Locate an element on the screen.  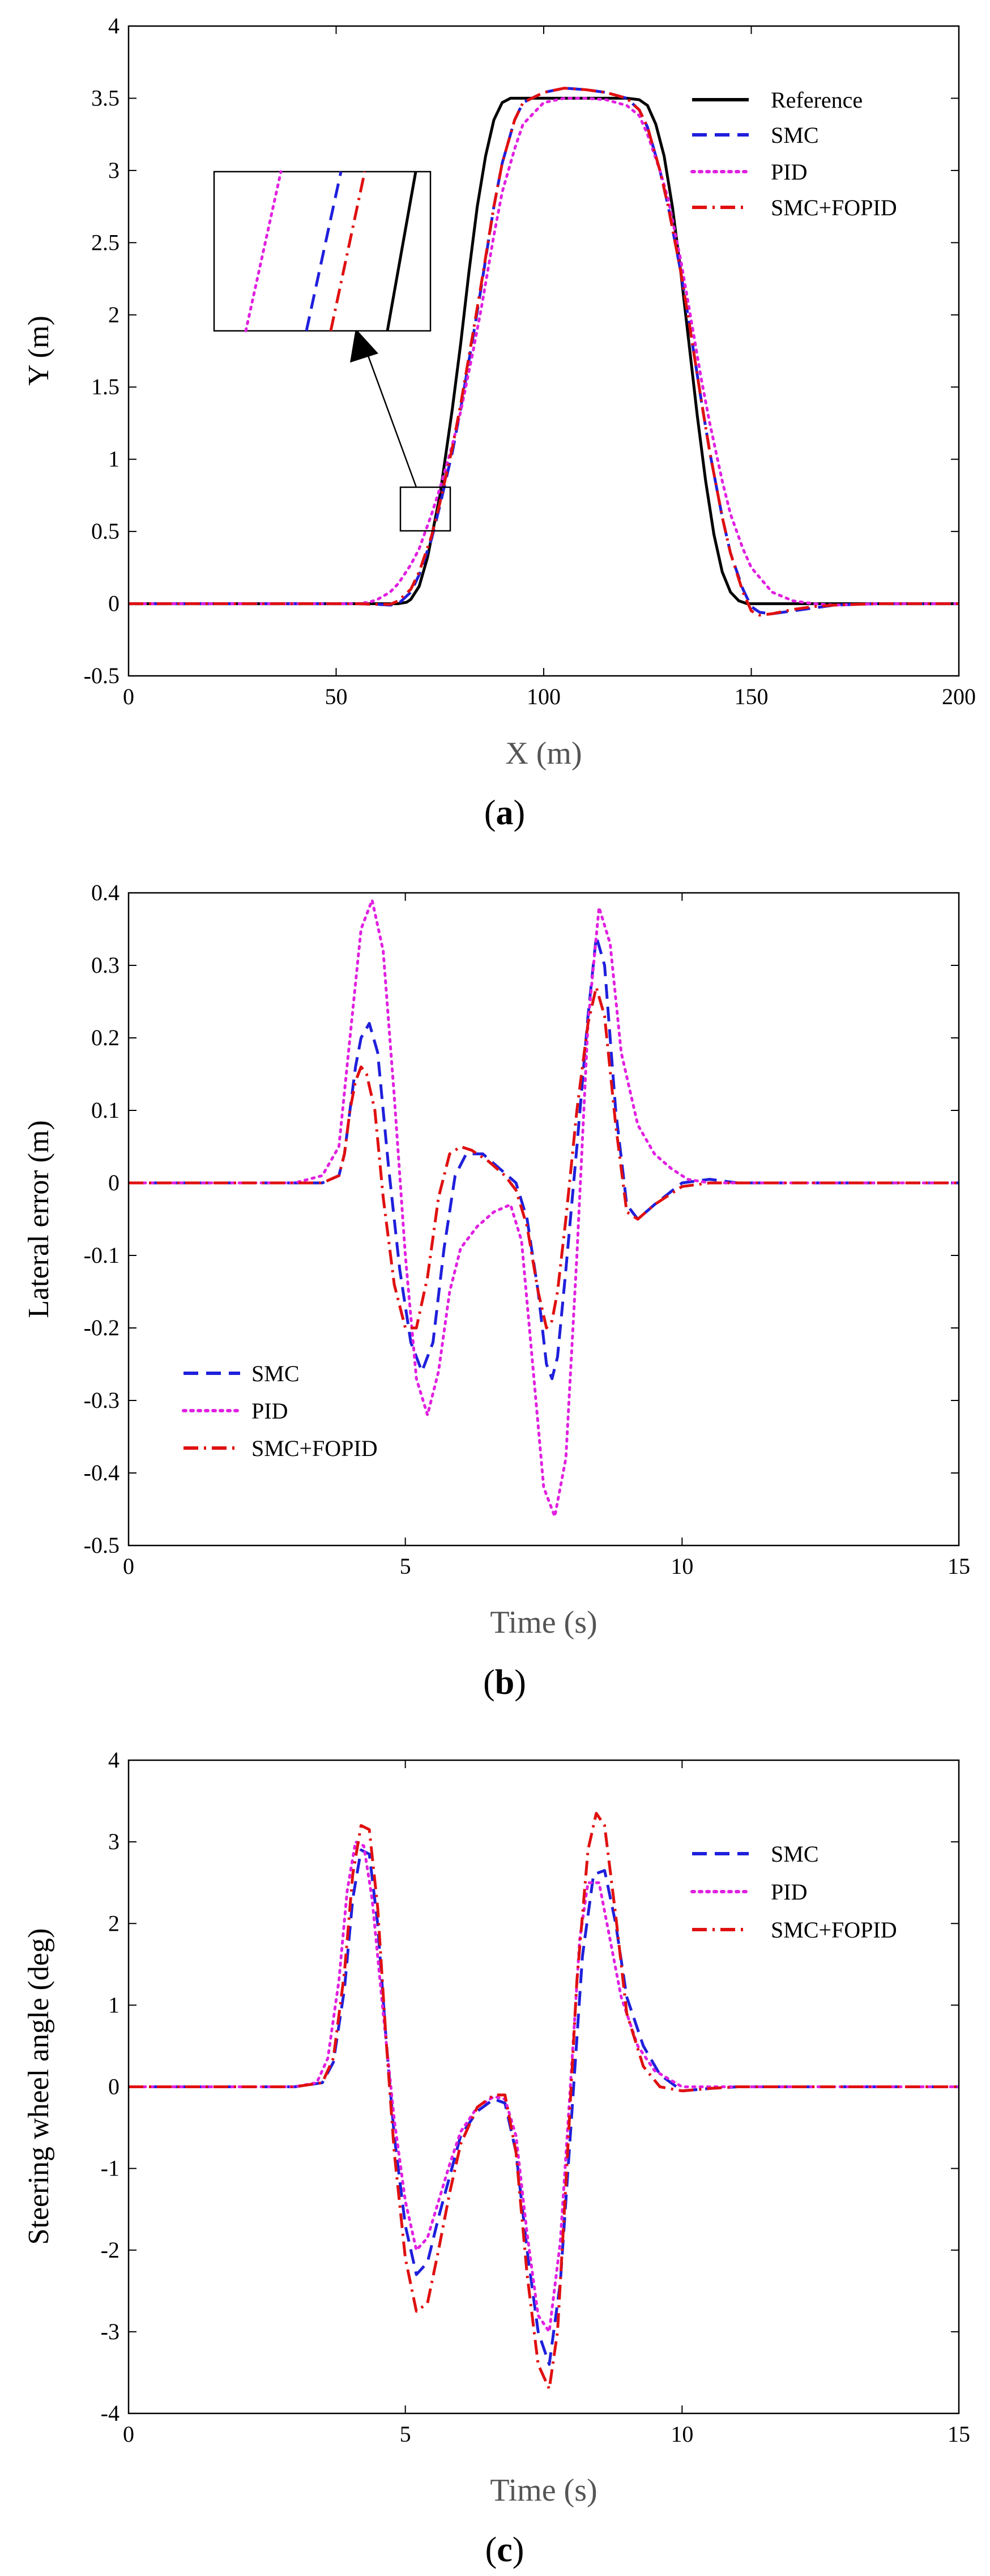
zoom-inset is located at coordinates (323, 251).